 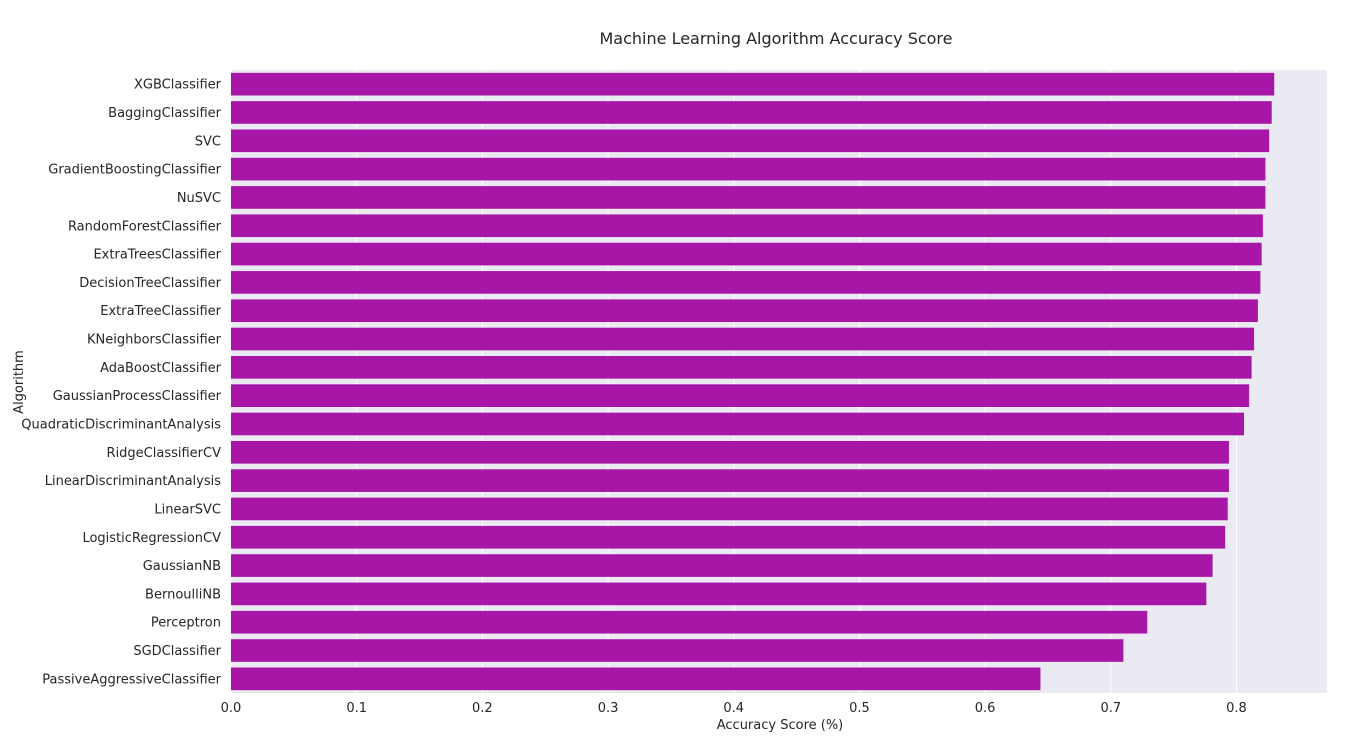 I want to click on y-tick-label: SGDClassifier, so click(x=177, y=651).